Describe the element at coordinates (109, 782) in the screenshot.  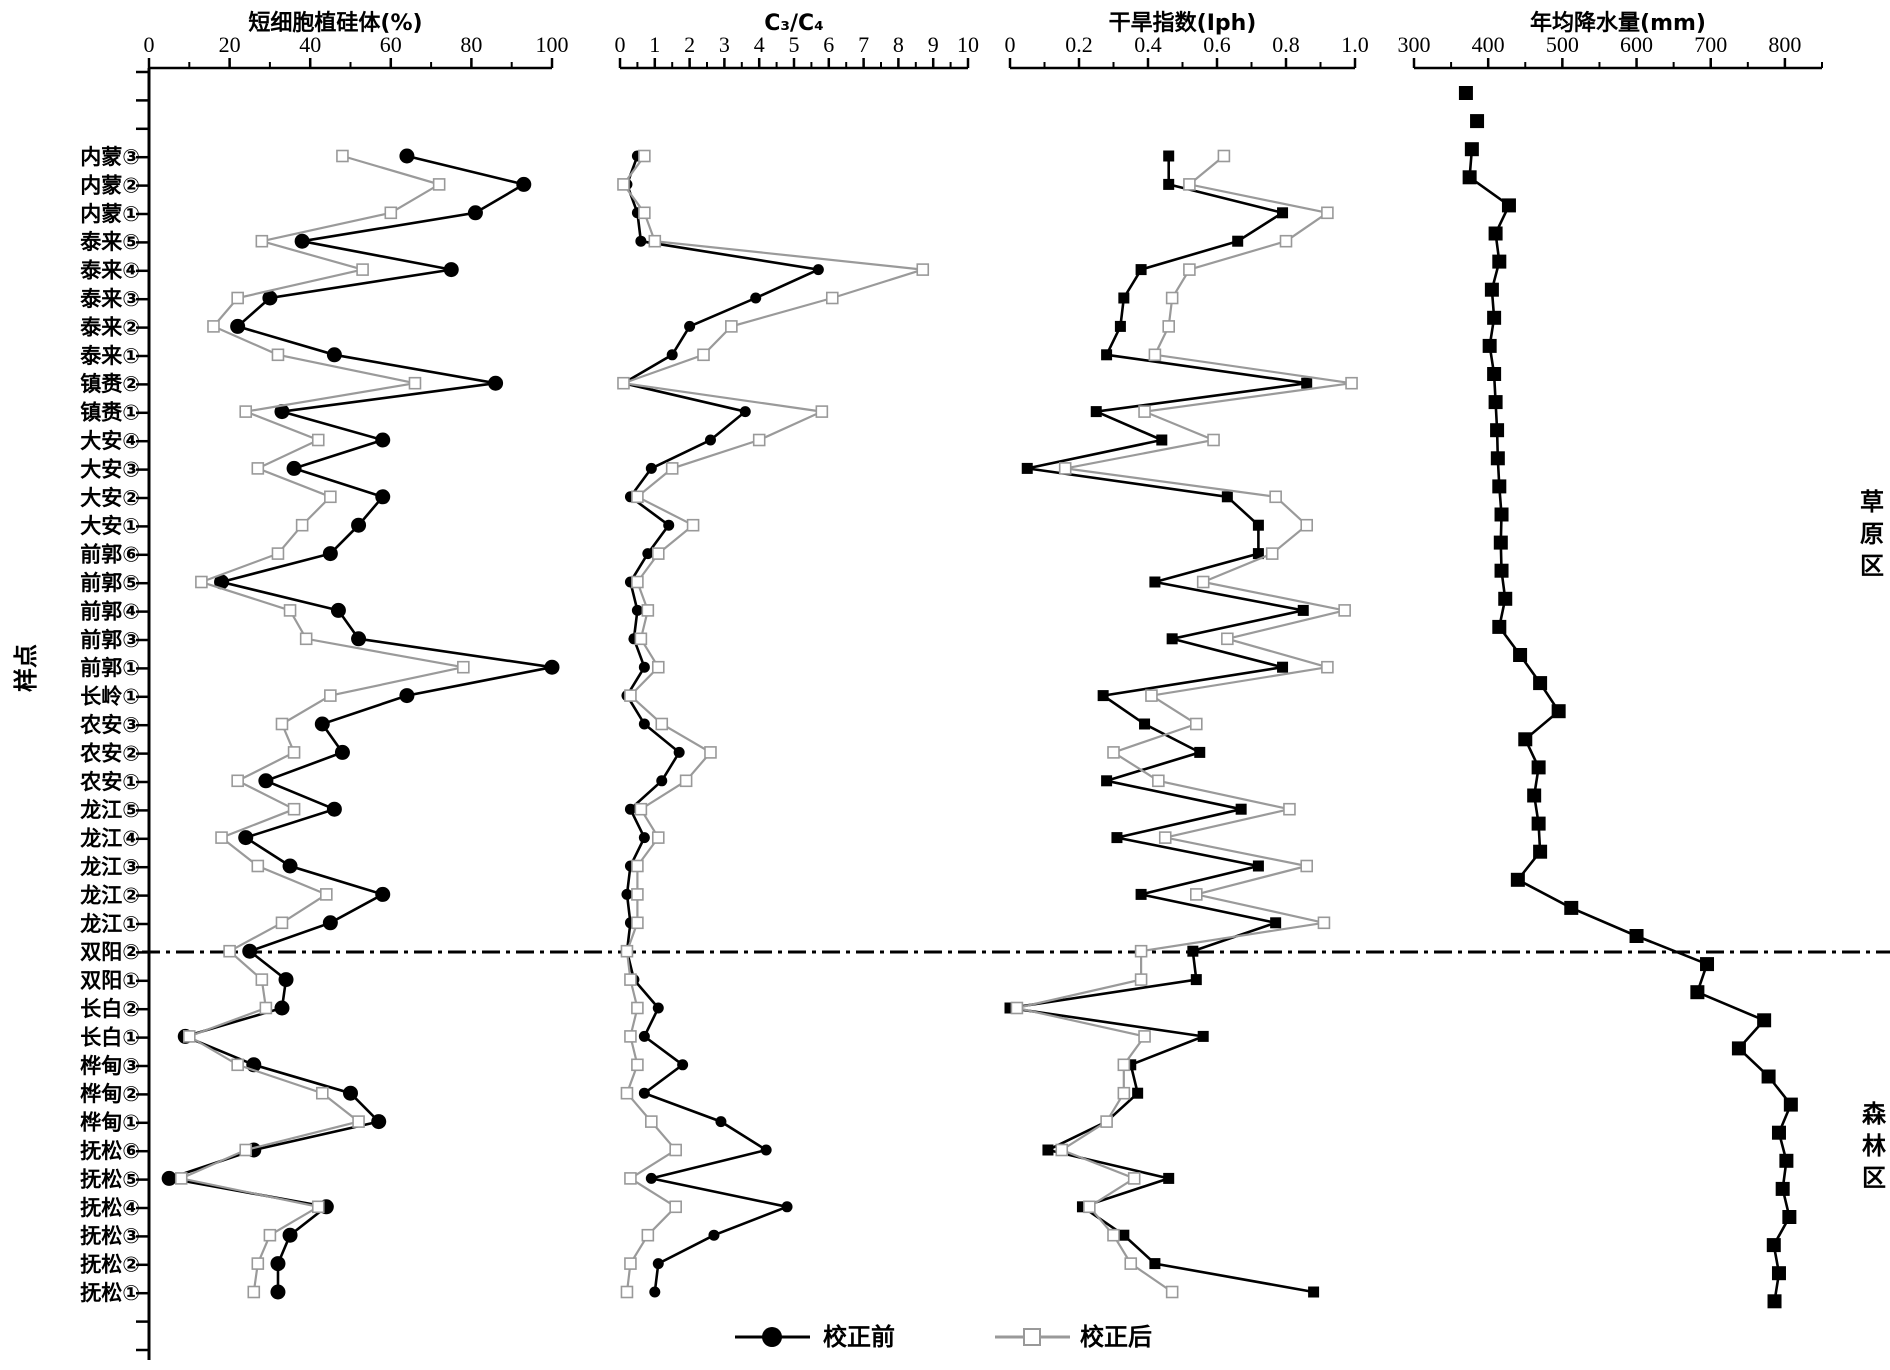
I see `site-label: 农安①` at that location.